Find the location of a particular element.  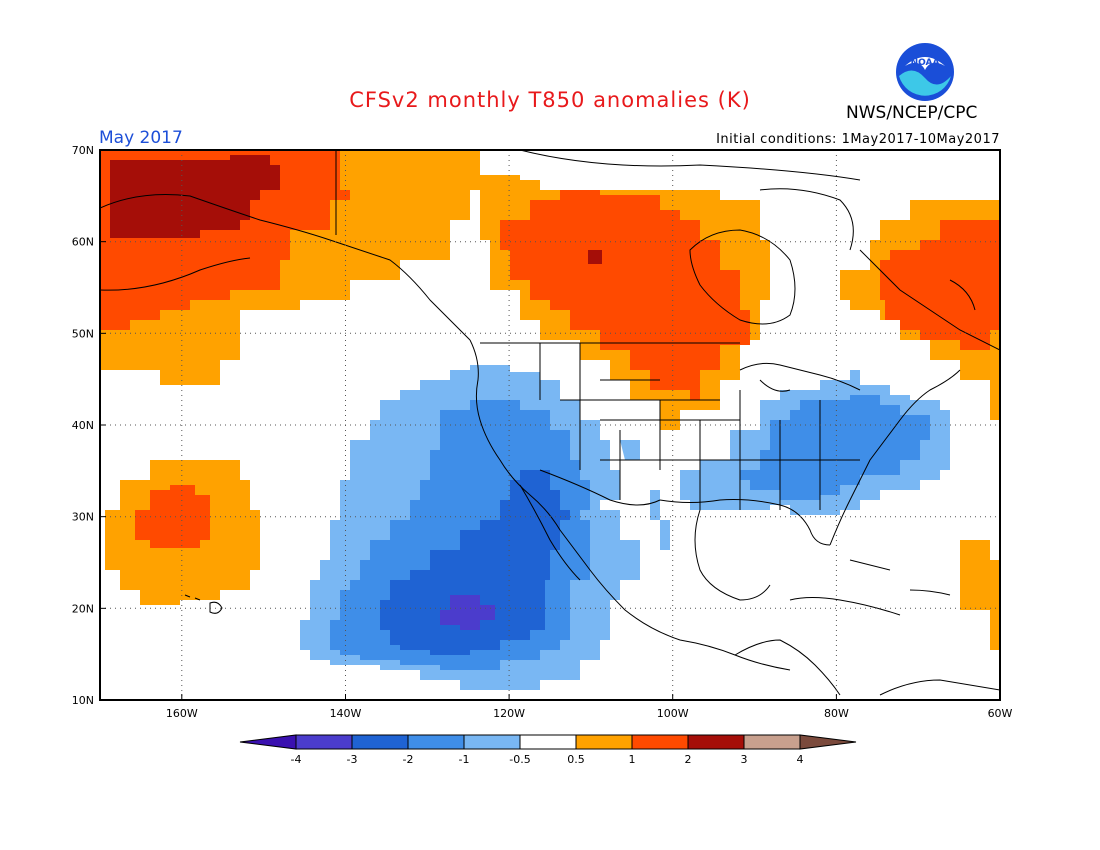

lon-label: 80W is located at coordinates (836, 713).